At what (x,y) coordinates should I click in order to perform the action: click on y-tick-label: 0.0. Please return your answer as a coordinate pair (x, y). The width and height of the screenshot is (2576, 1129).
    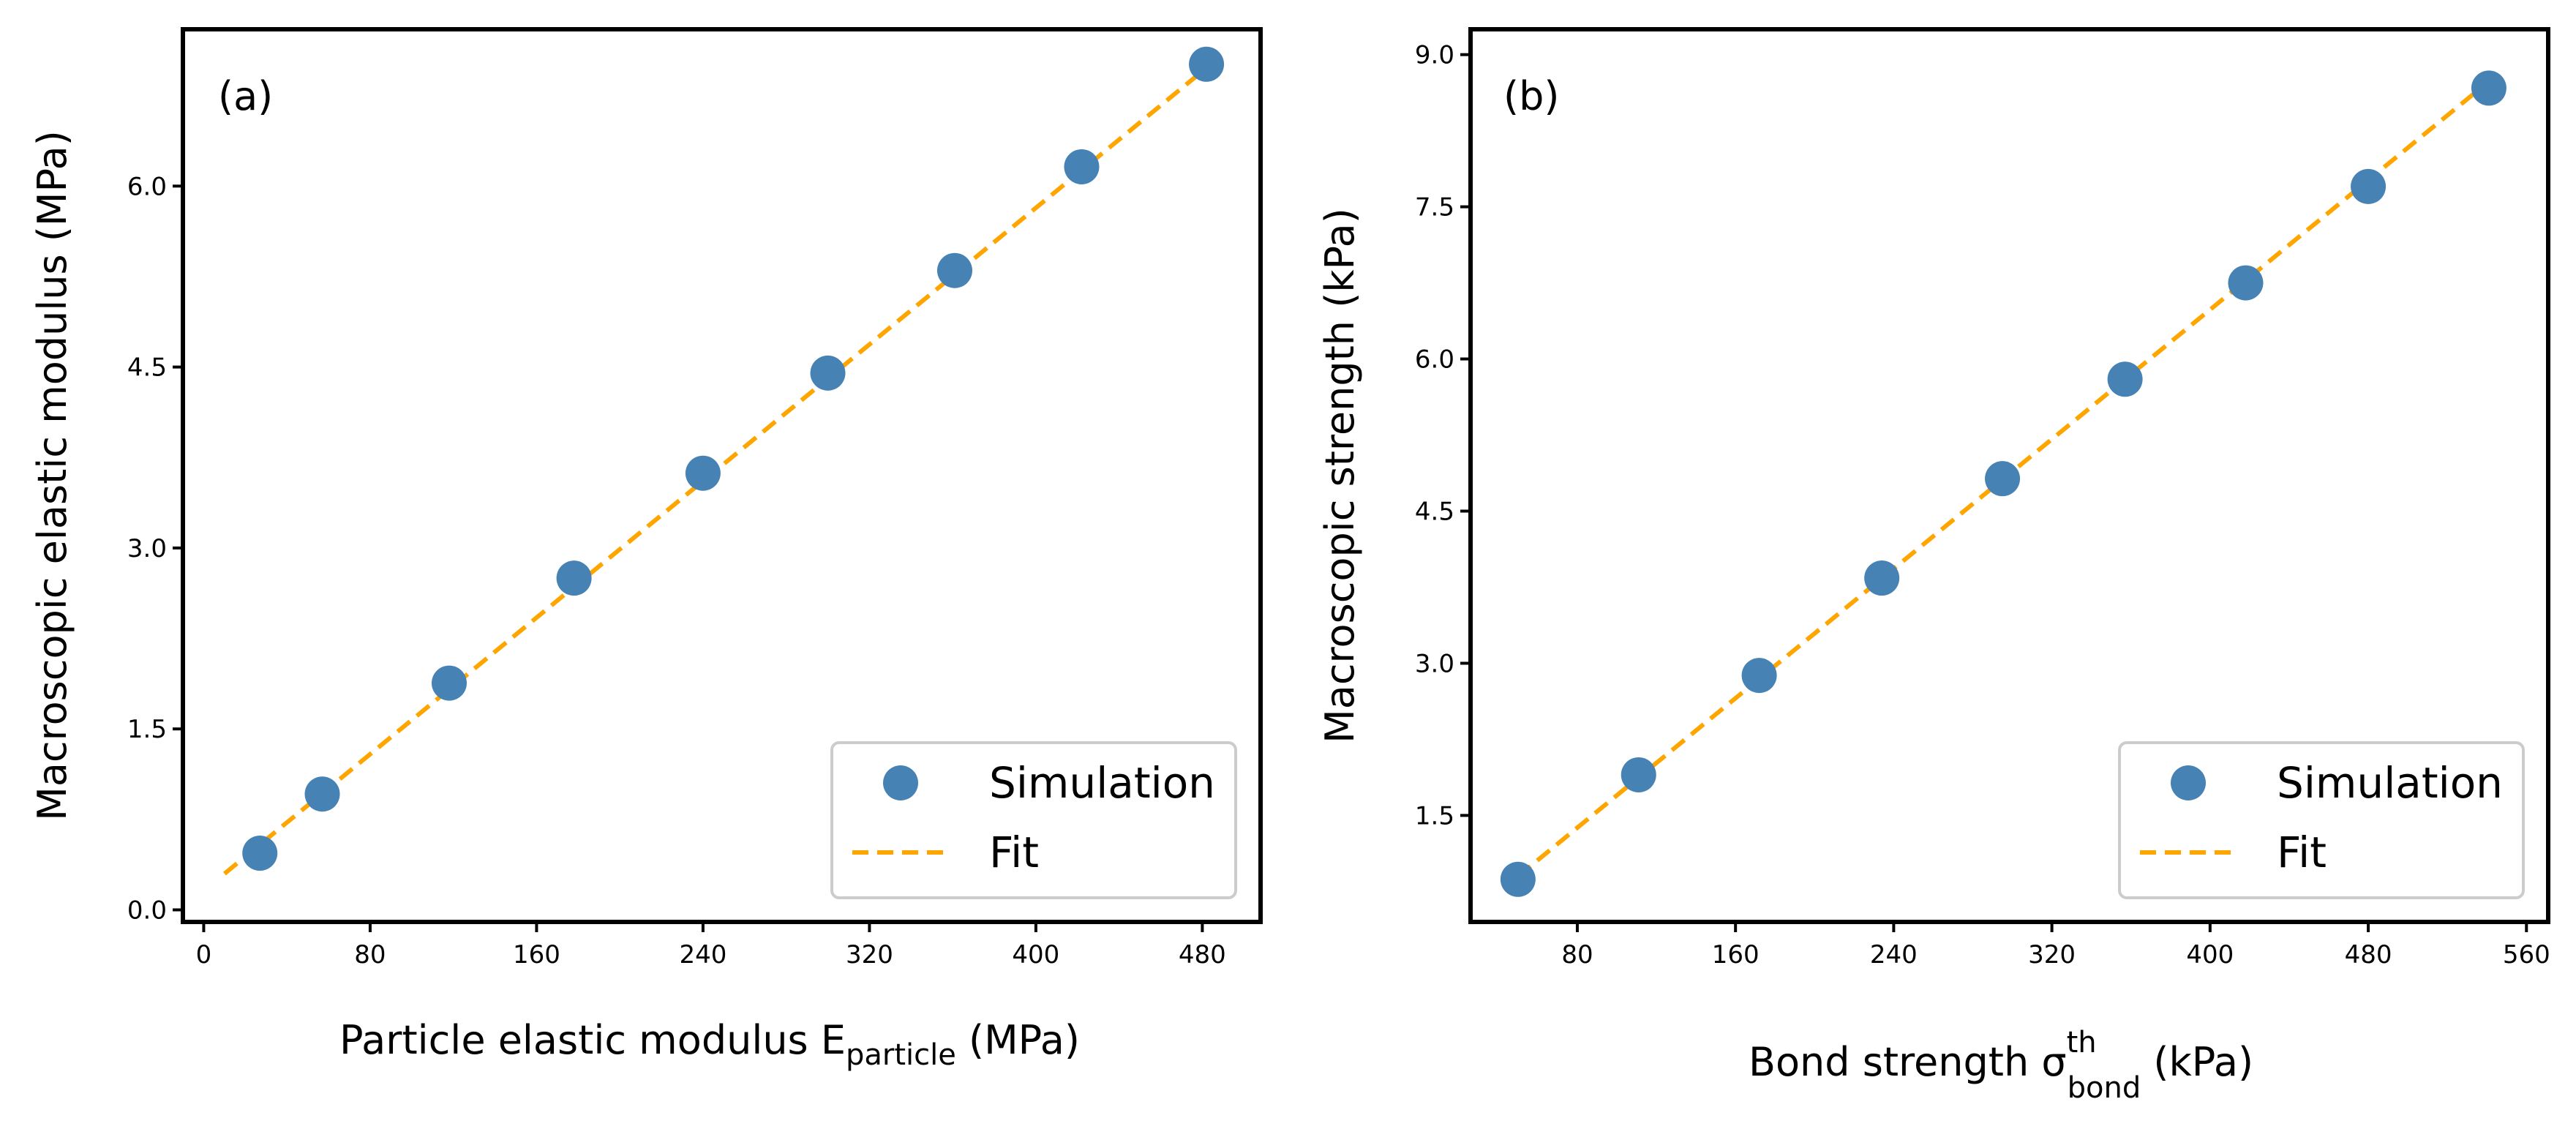
    Looking at the image, I should click on (147, 911).